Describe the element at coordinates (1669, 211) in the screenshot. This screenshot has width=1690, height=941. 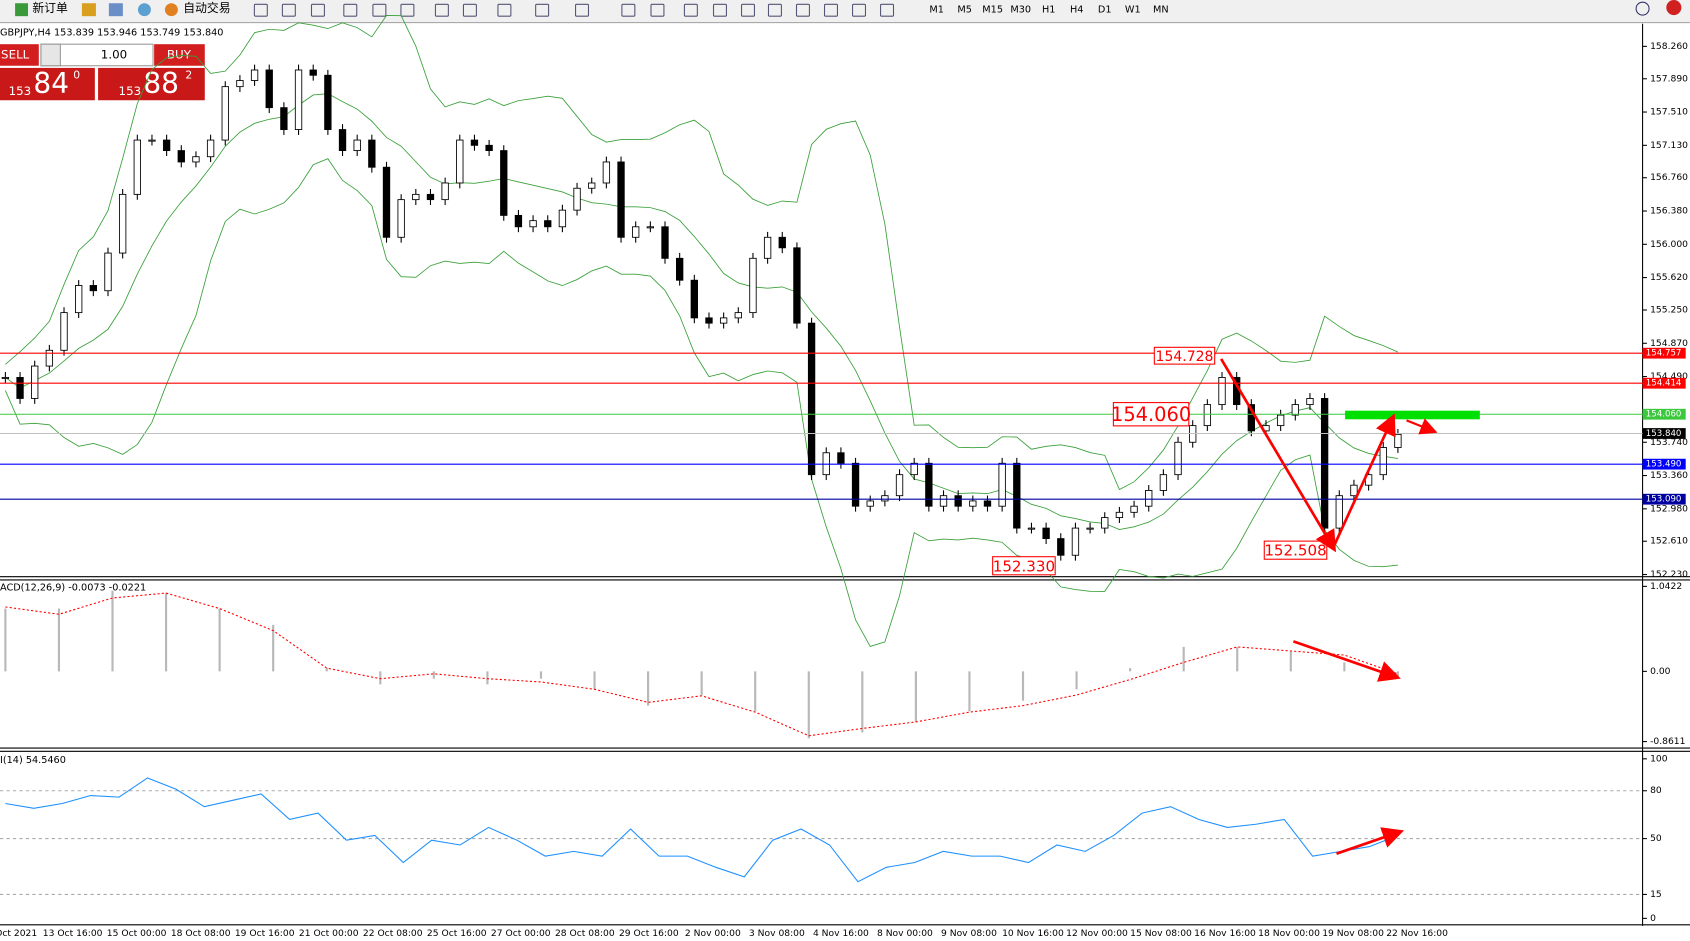
I see `price-tick-label: 156.380` at that location.